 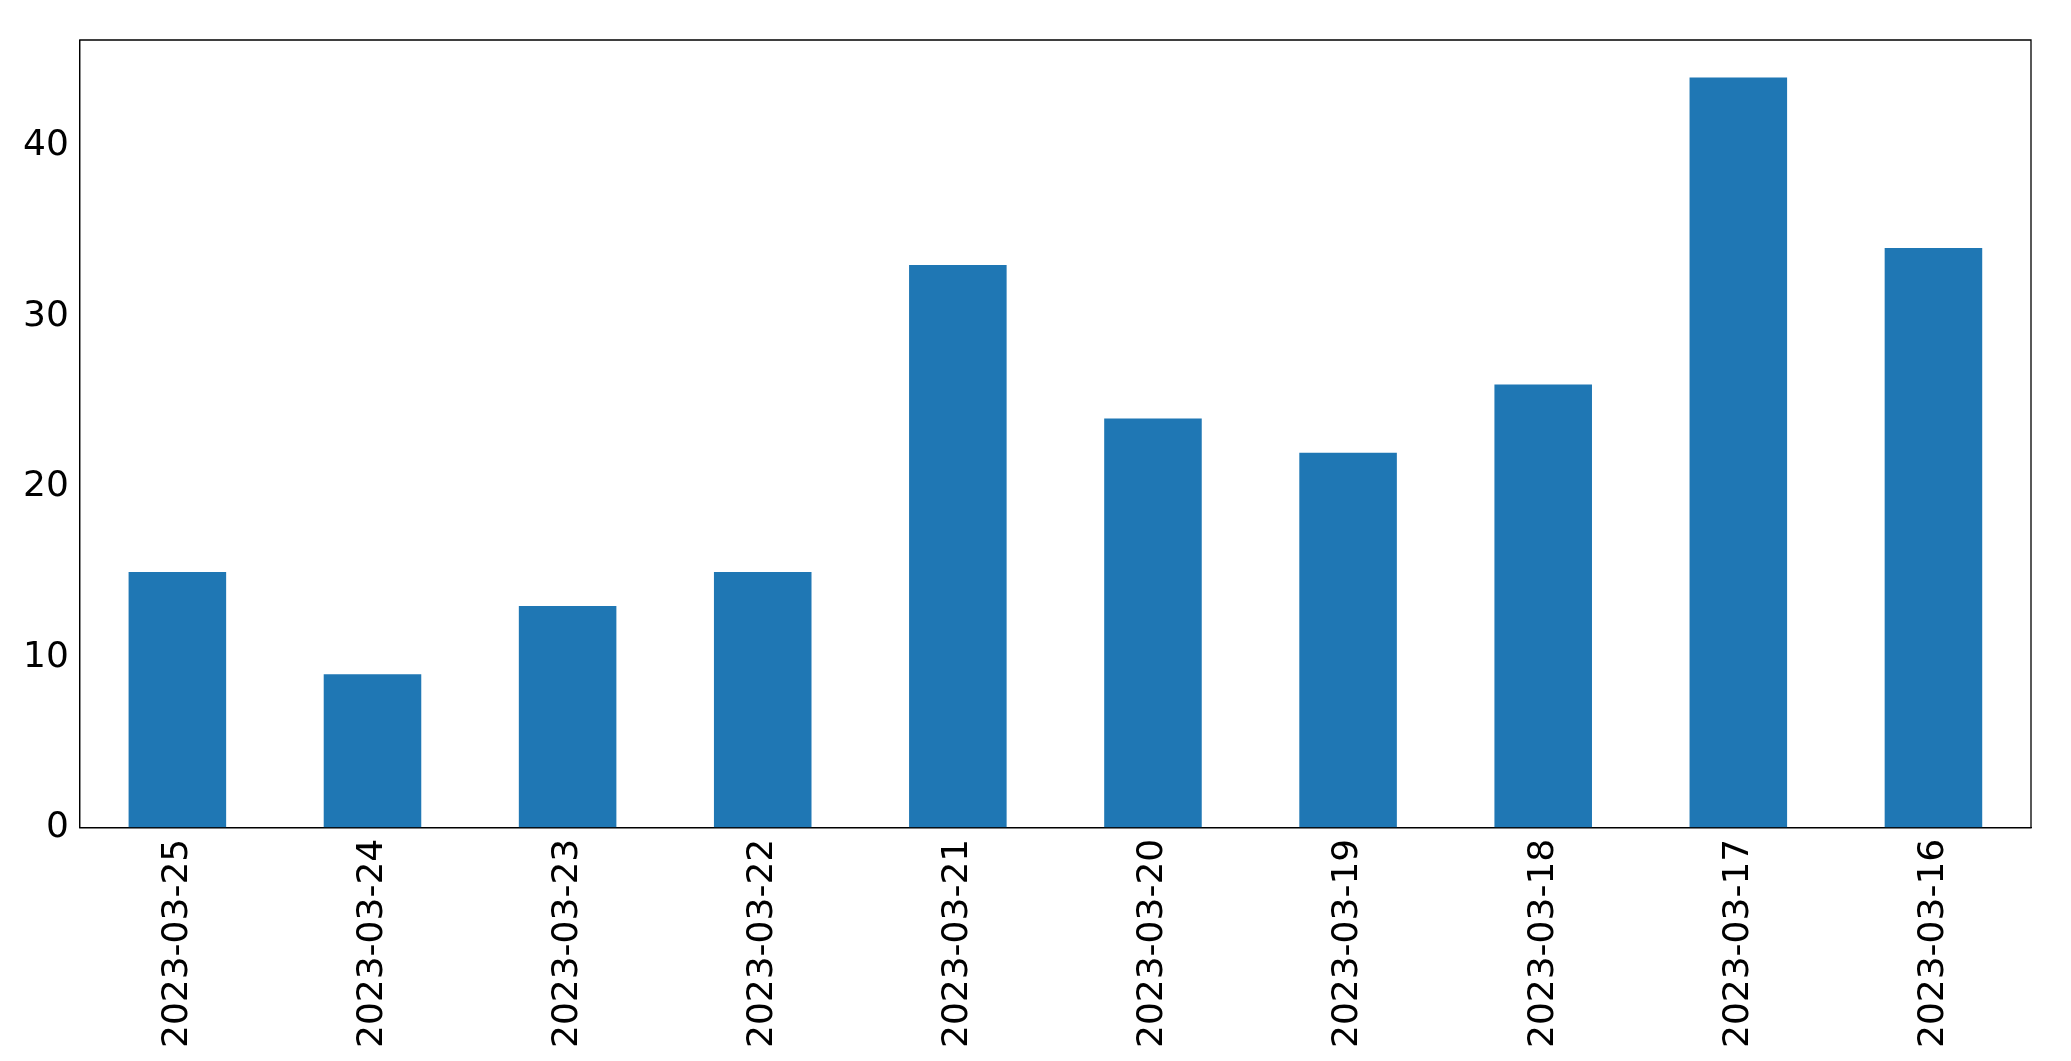 What do you see at coordinates (46, 484) in the screenshot?
I see `y-tick-label: 20` at bounding box center [46, 484].